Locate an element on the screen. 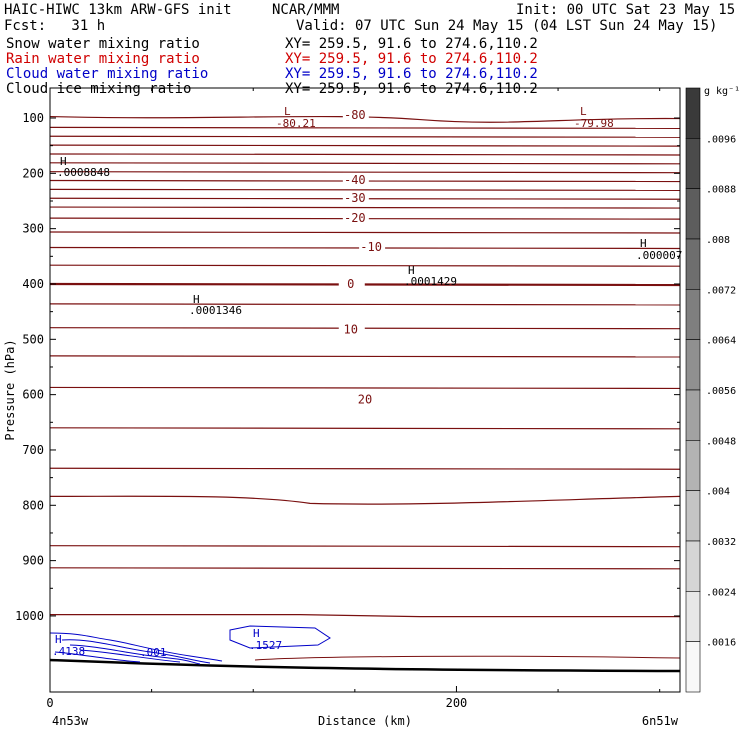  legend-name: Cloud water mixing ratio is located at coordinates (107, 74).